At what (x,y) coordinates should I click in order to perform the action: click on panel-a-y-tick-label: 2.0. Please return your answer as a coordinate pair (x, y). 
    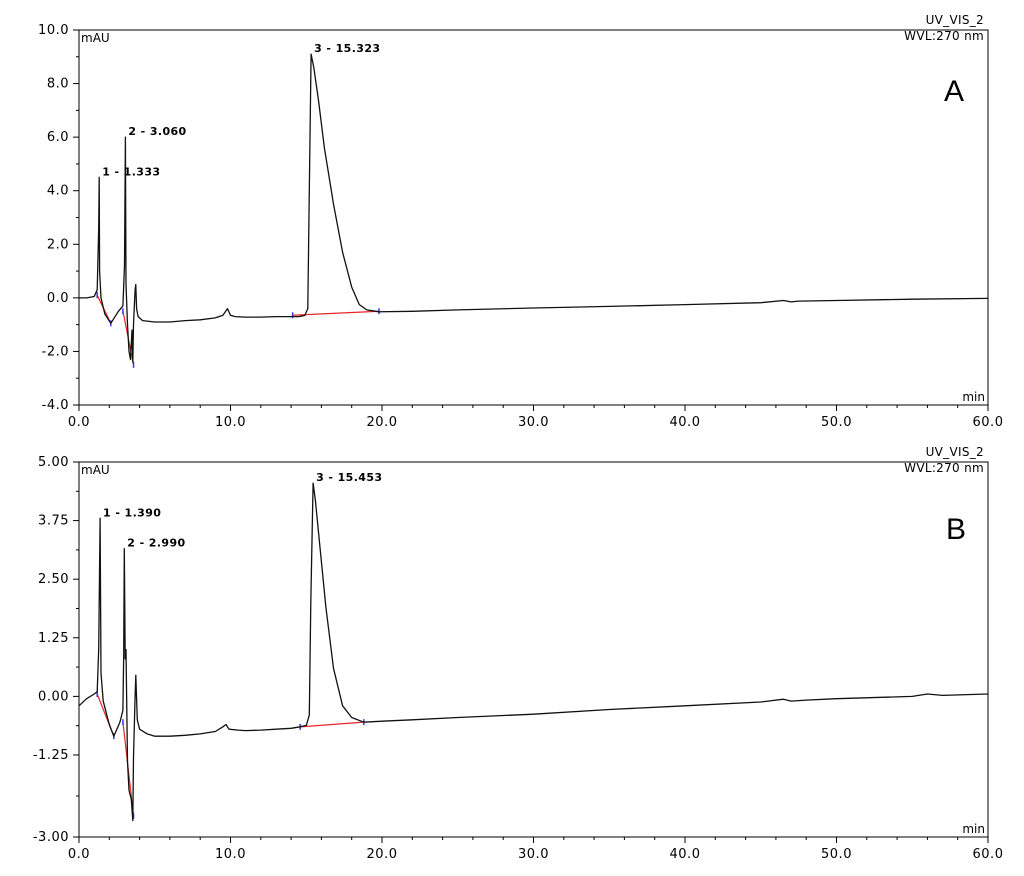
    Looking at the image, I should click on (58, 244).